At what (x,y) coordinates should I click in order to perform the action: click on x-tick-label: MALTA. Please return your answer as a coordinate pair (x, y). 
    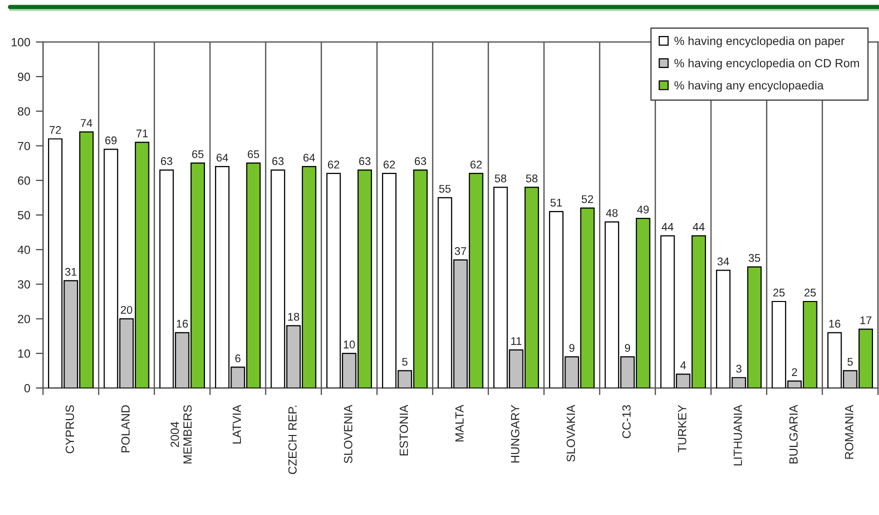
    Looking at the image, I should click on (459, 423).